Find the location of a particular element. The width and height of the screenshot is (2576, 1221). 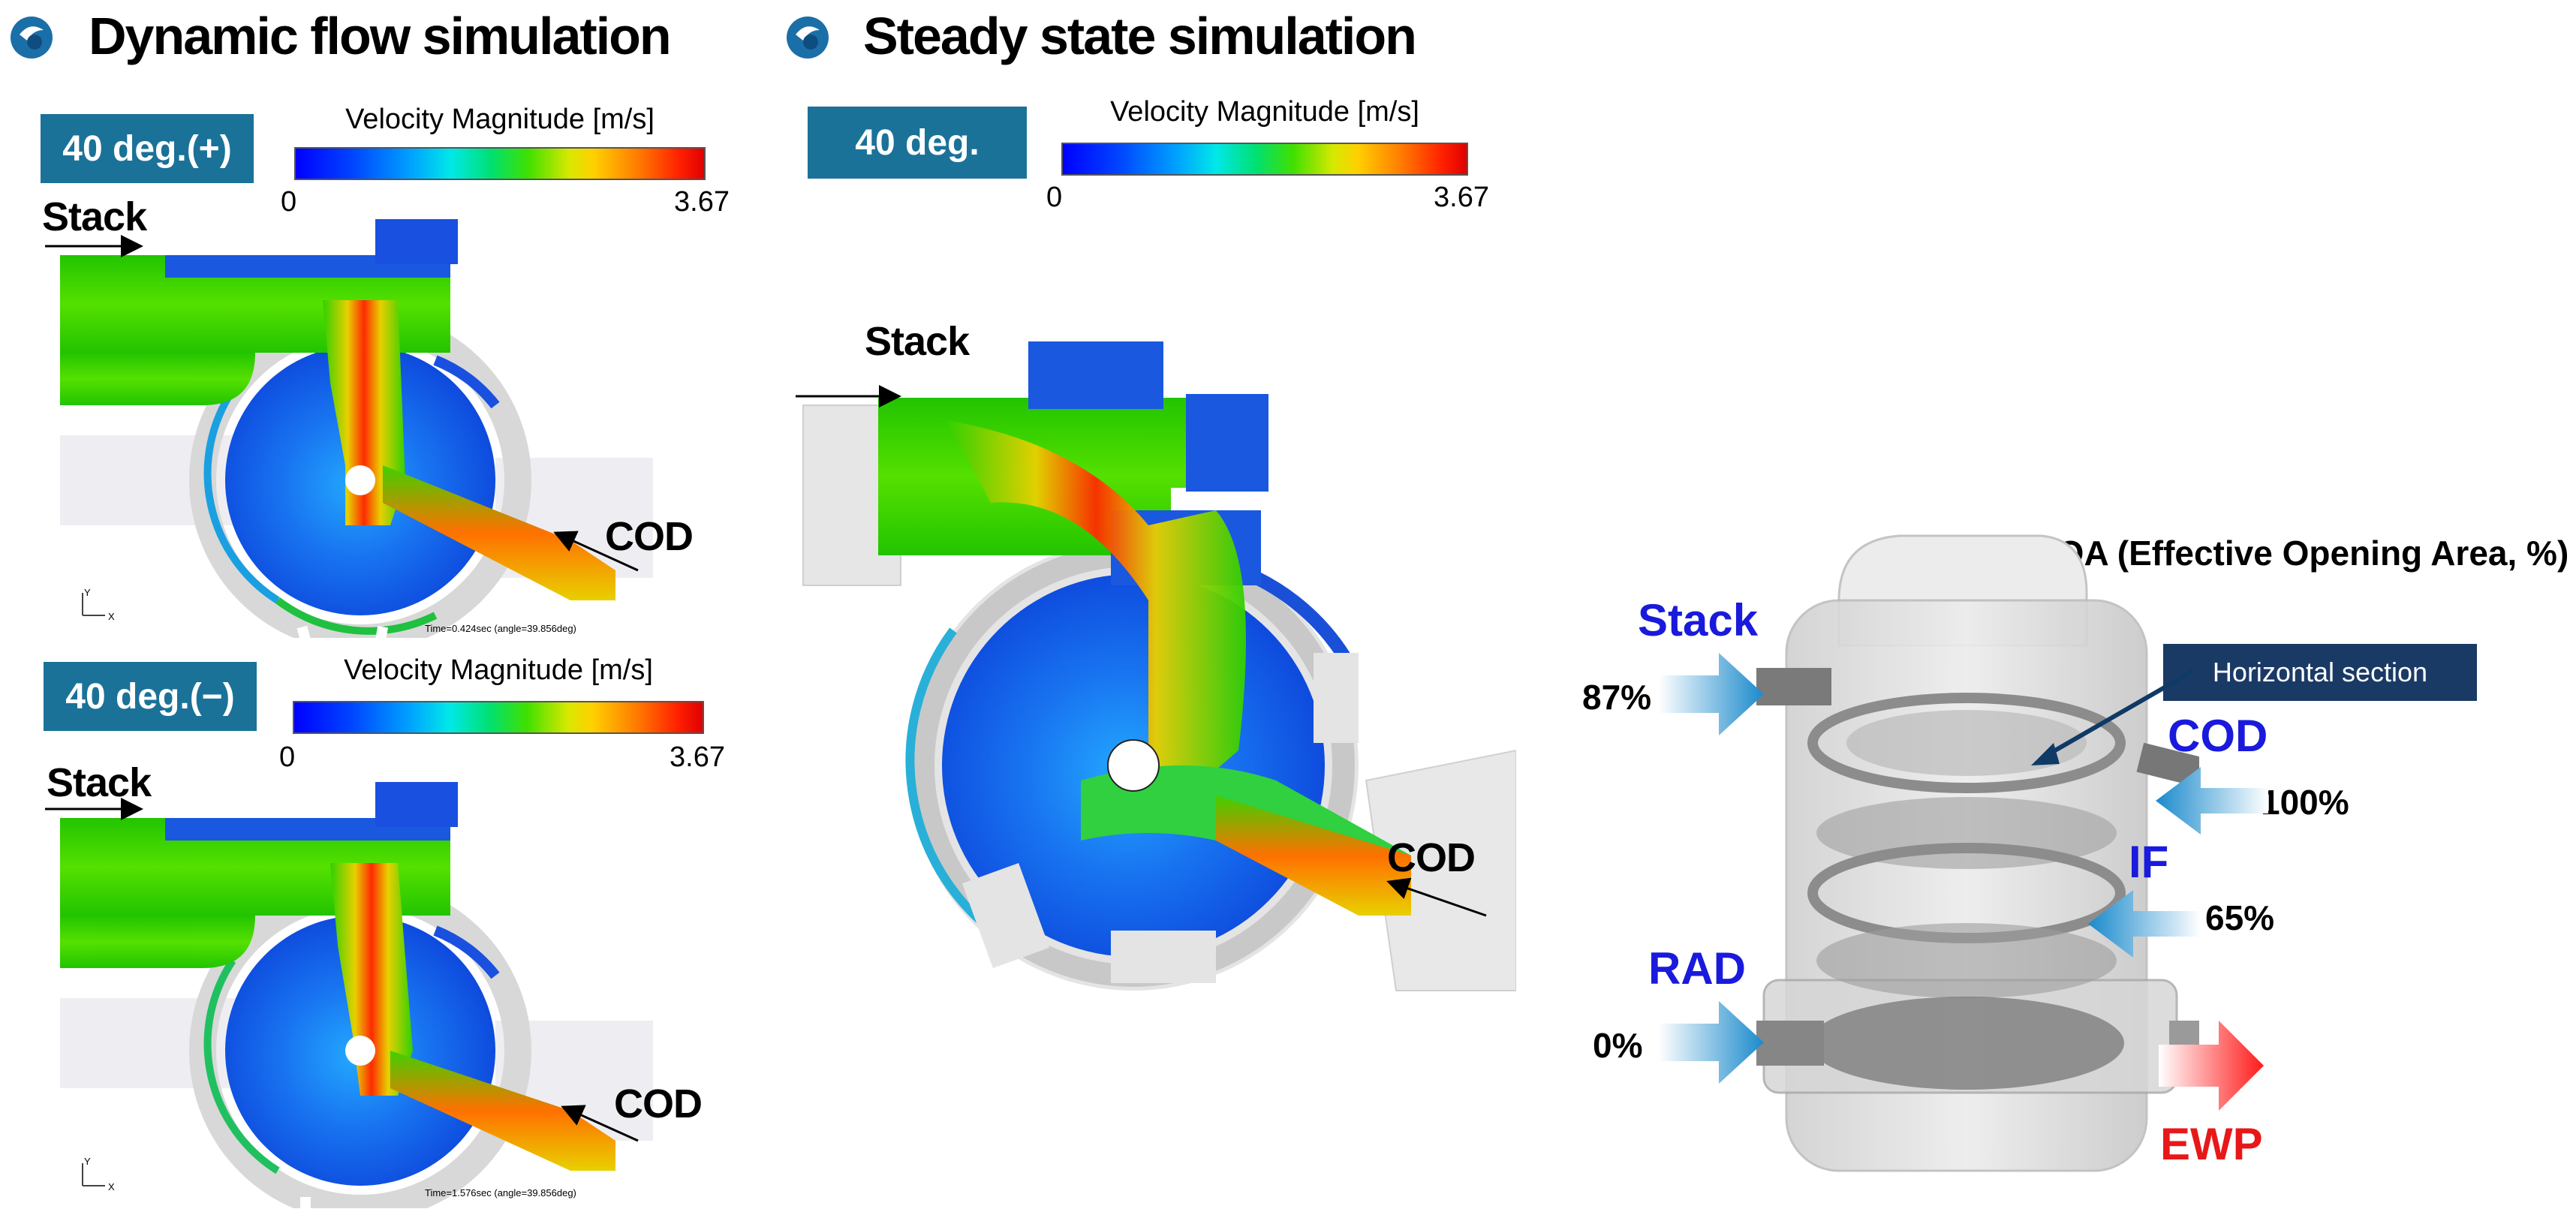

eoa-port-stack-name: Stack is located at coordinates (1699, 620).